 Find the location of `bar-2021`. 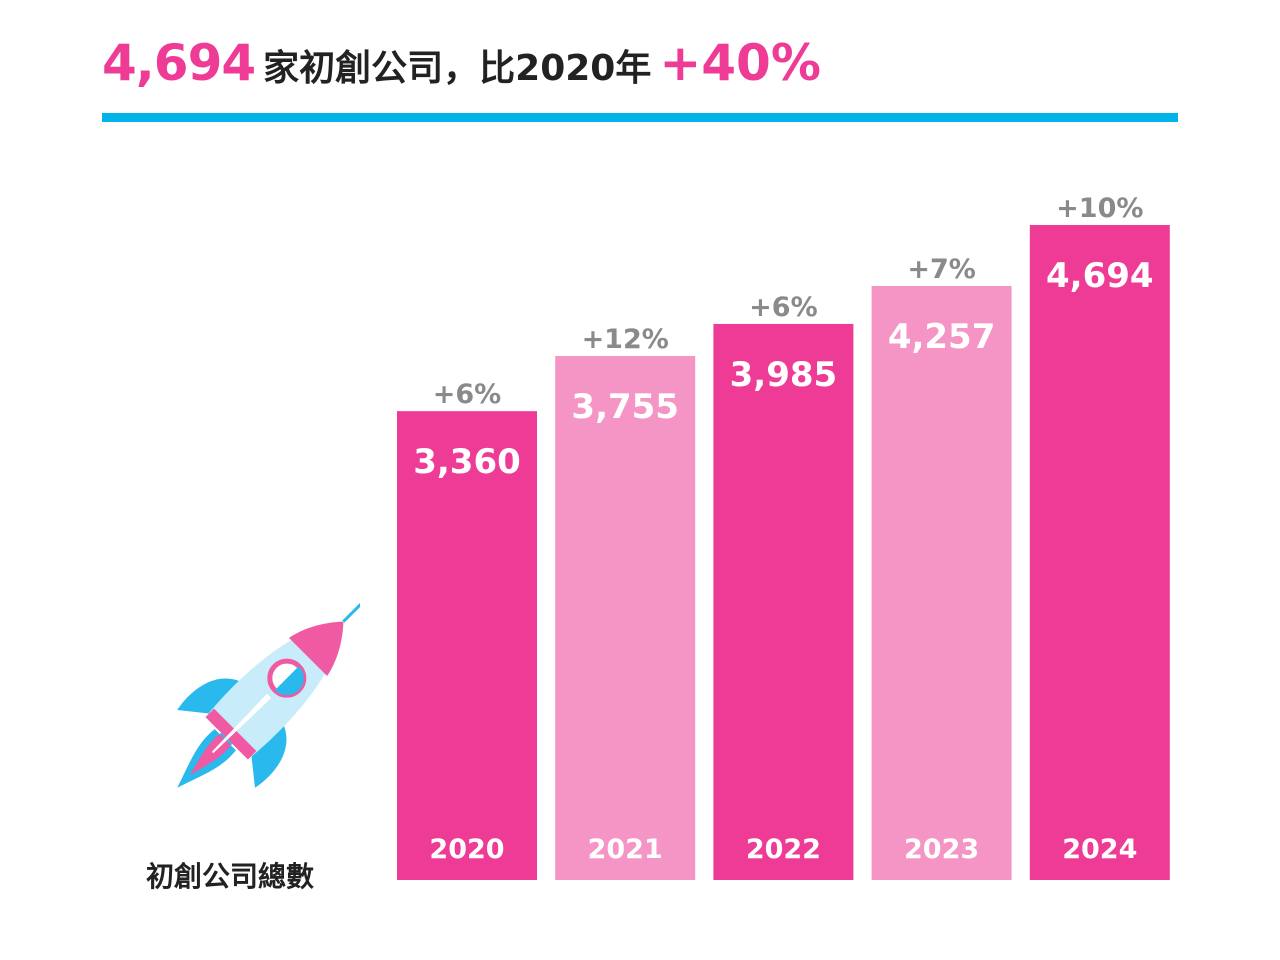

bar-2021 is located at coordinates (625, 618).